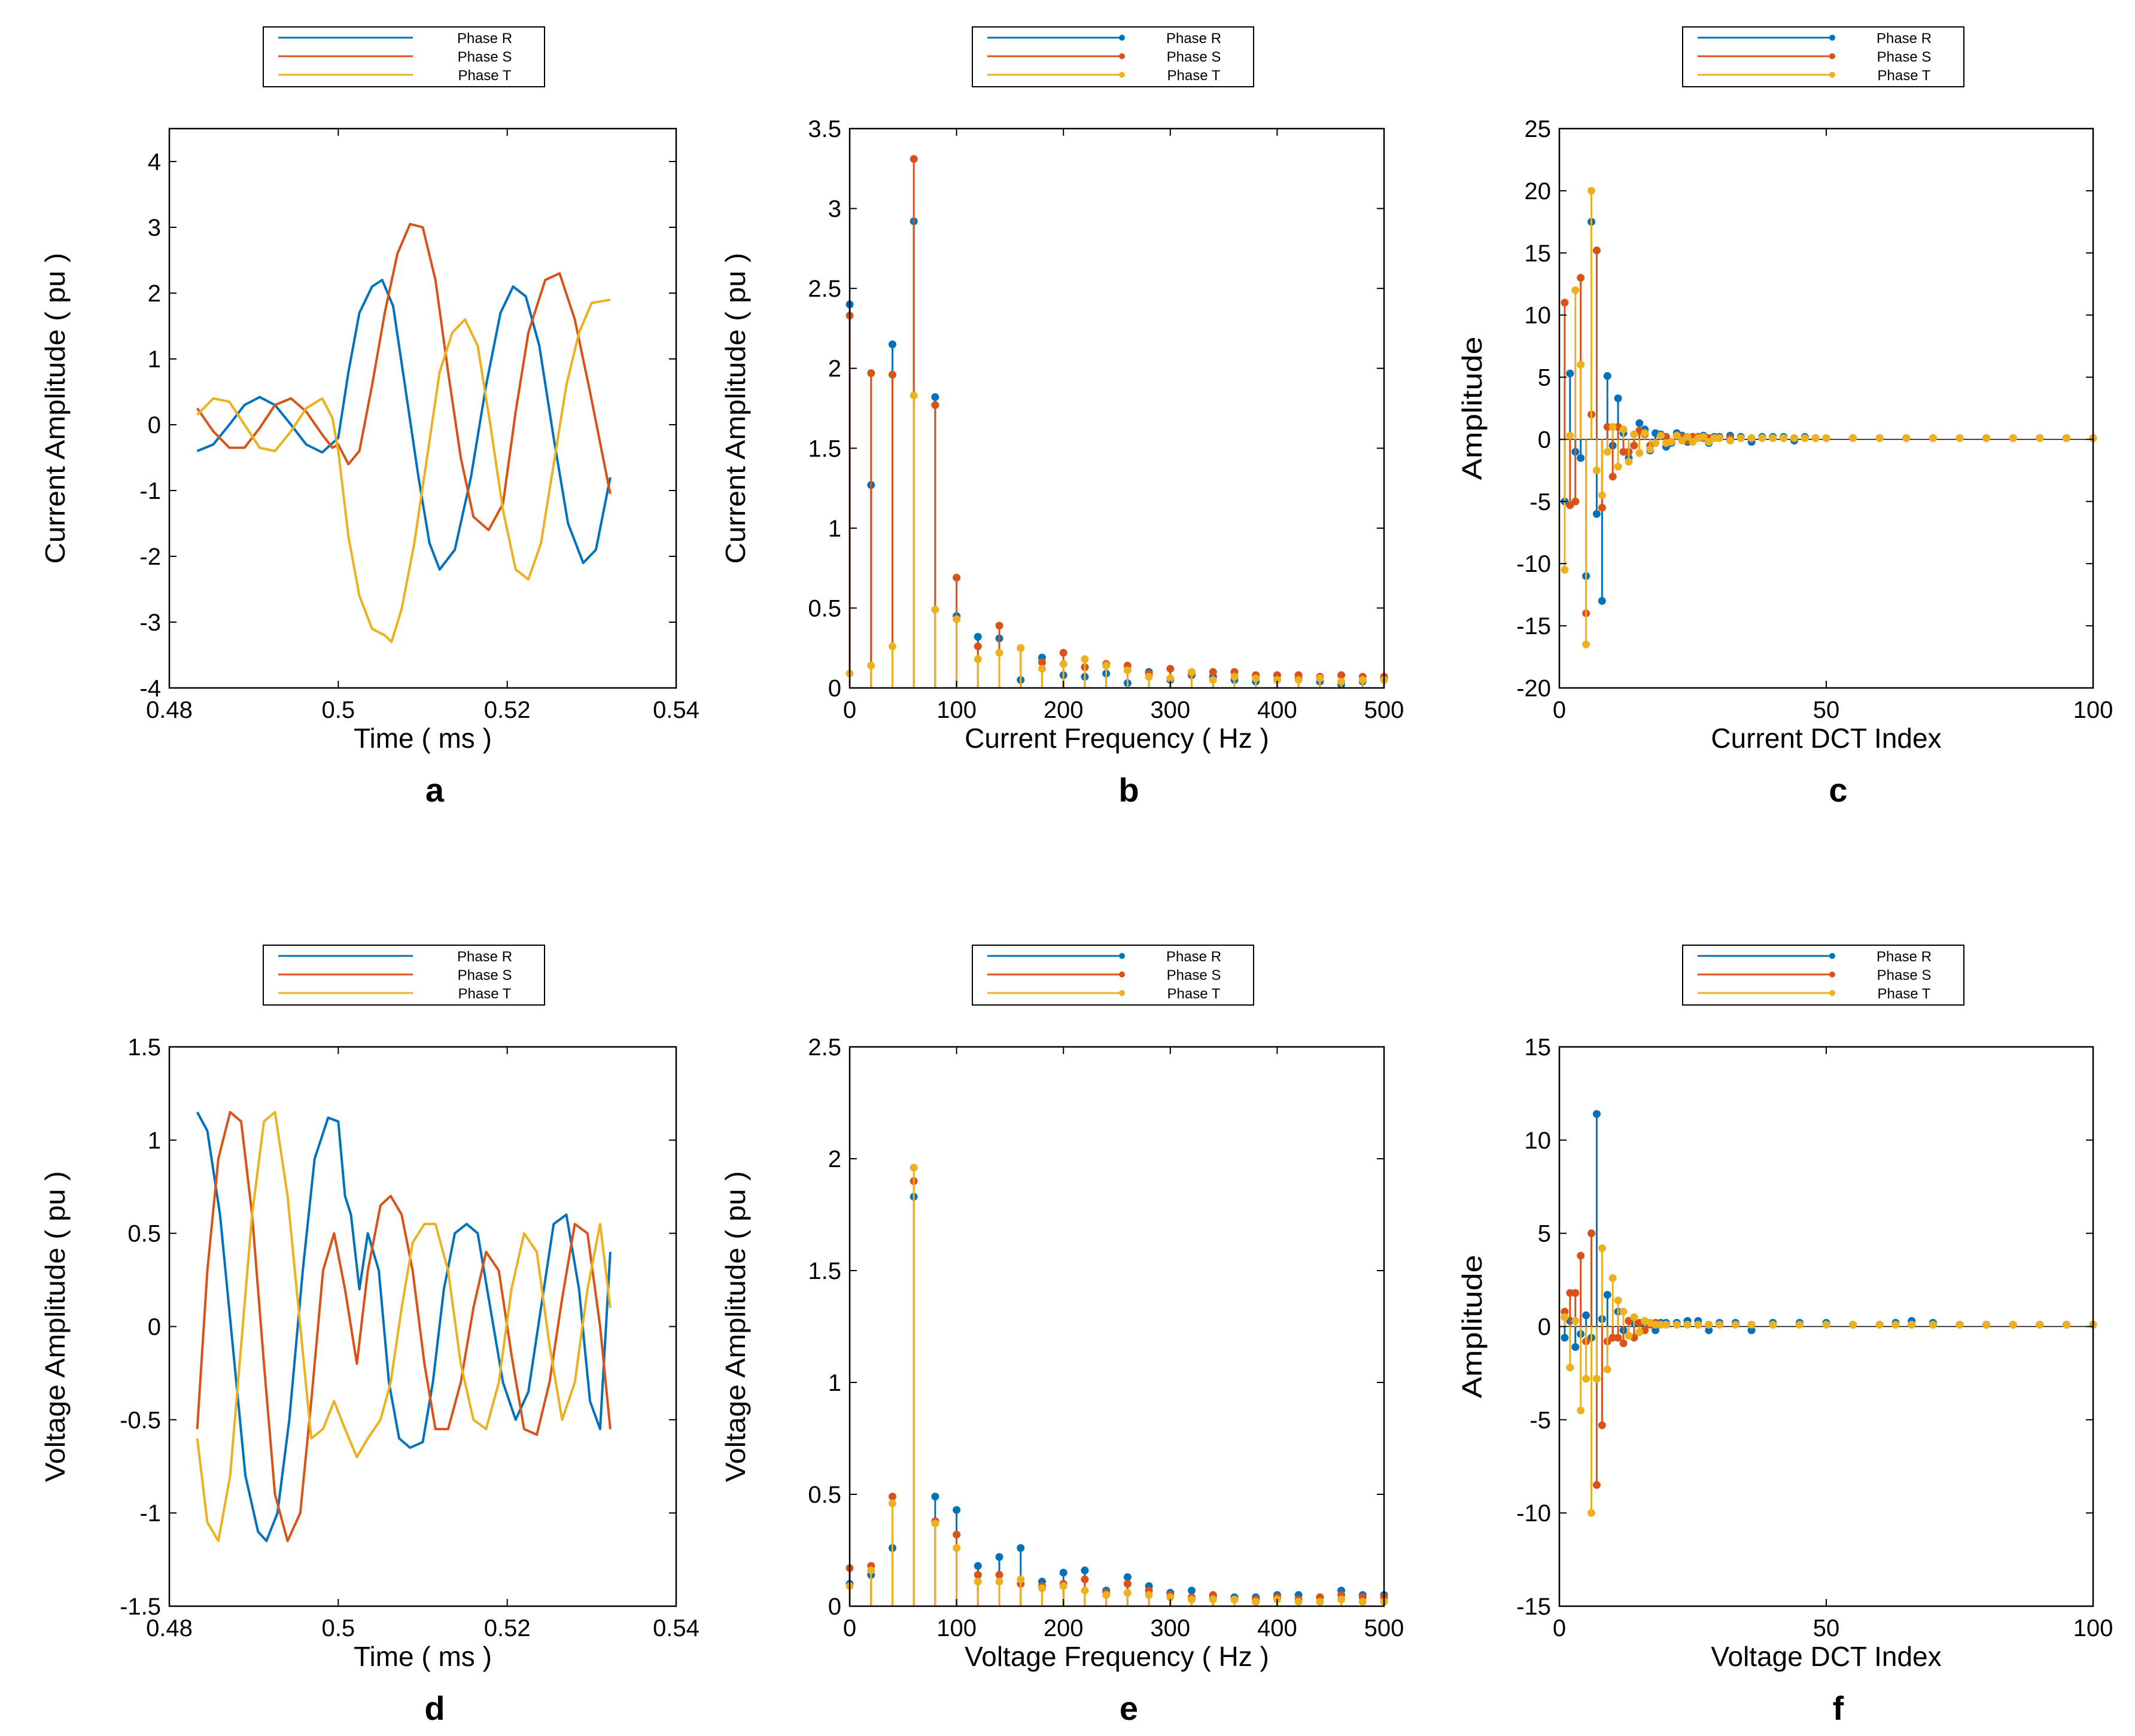 The height and width of the screenshot is (1736, 2135). I want to click on y-tick-label: -2, so click(150, 557).